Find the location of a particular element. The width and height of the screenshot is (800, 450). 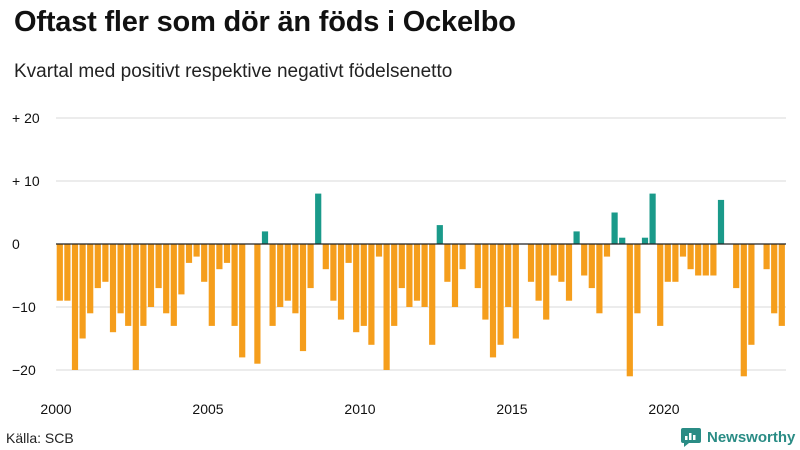

brand-name: Newsworthy is located at coordinates (751, 437).